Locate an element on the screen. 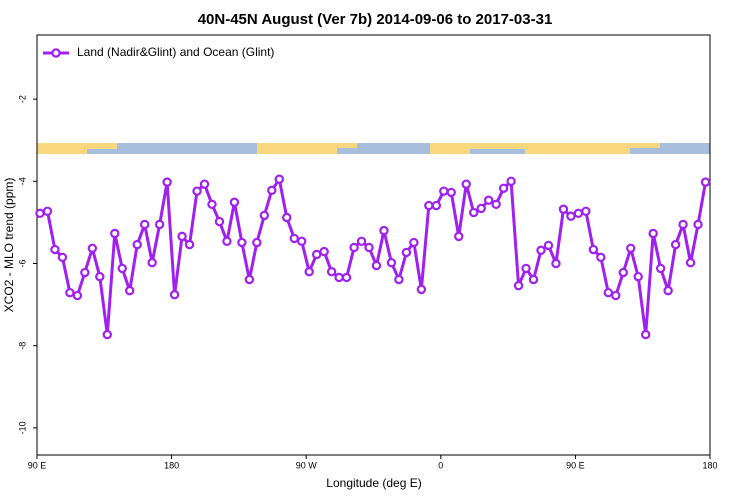  x-tick-label: 0 is located at coordinates (440, 465).